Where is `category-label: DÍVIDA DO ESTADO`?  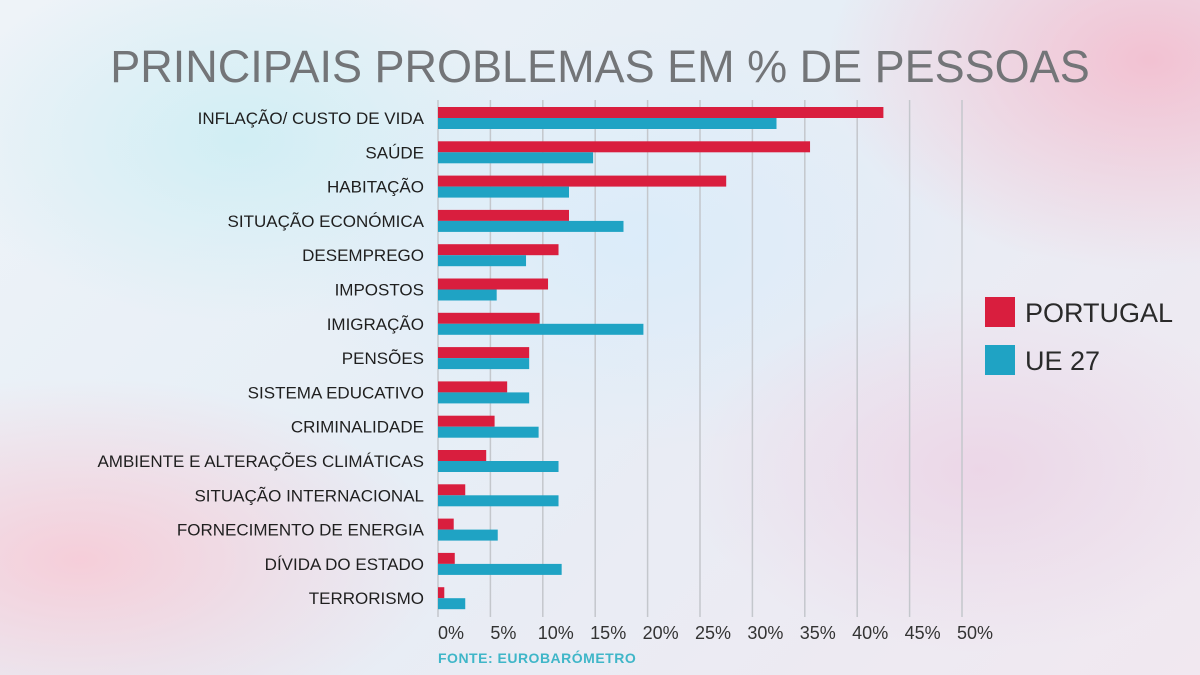 category-label: DÍVIDA DO ESTADO is located at coordinates (344, 564).